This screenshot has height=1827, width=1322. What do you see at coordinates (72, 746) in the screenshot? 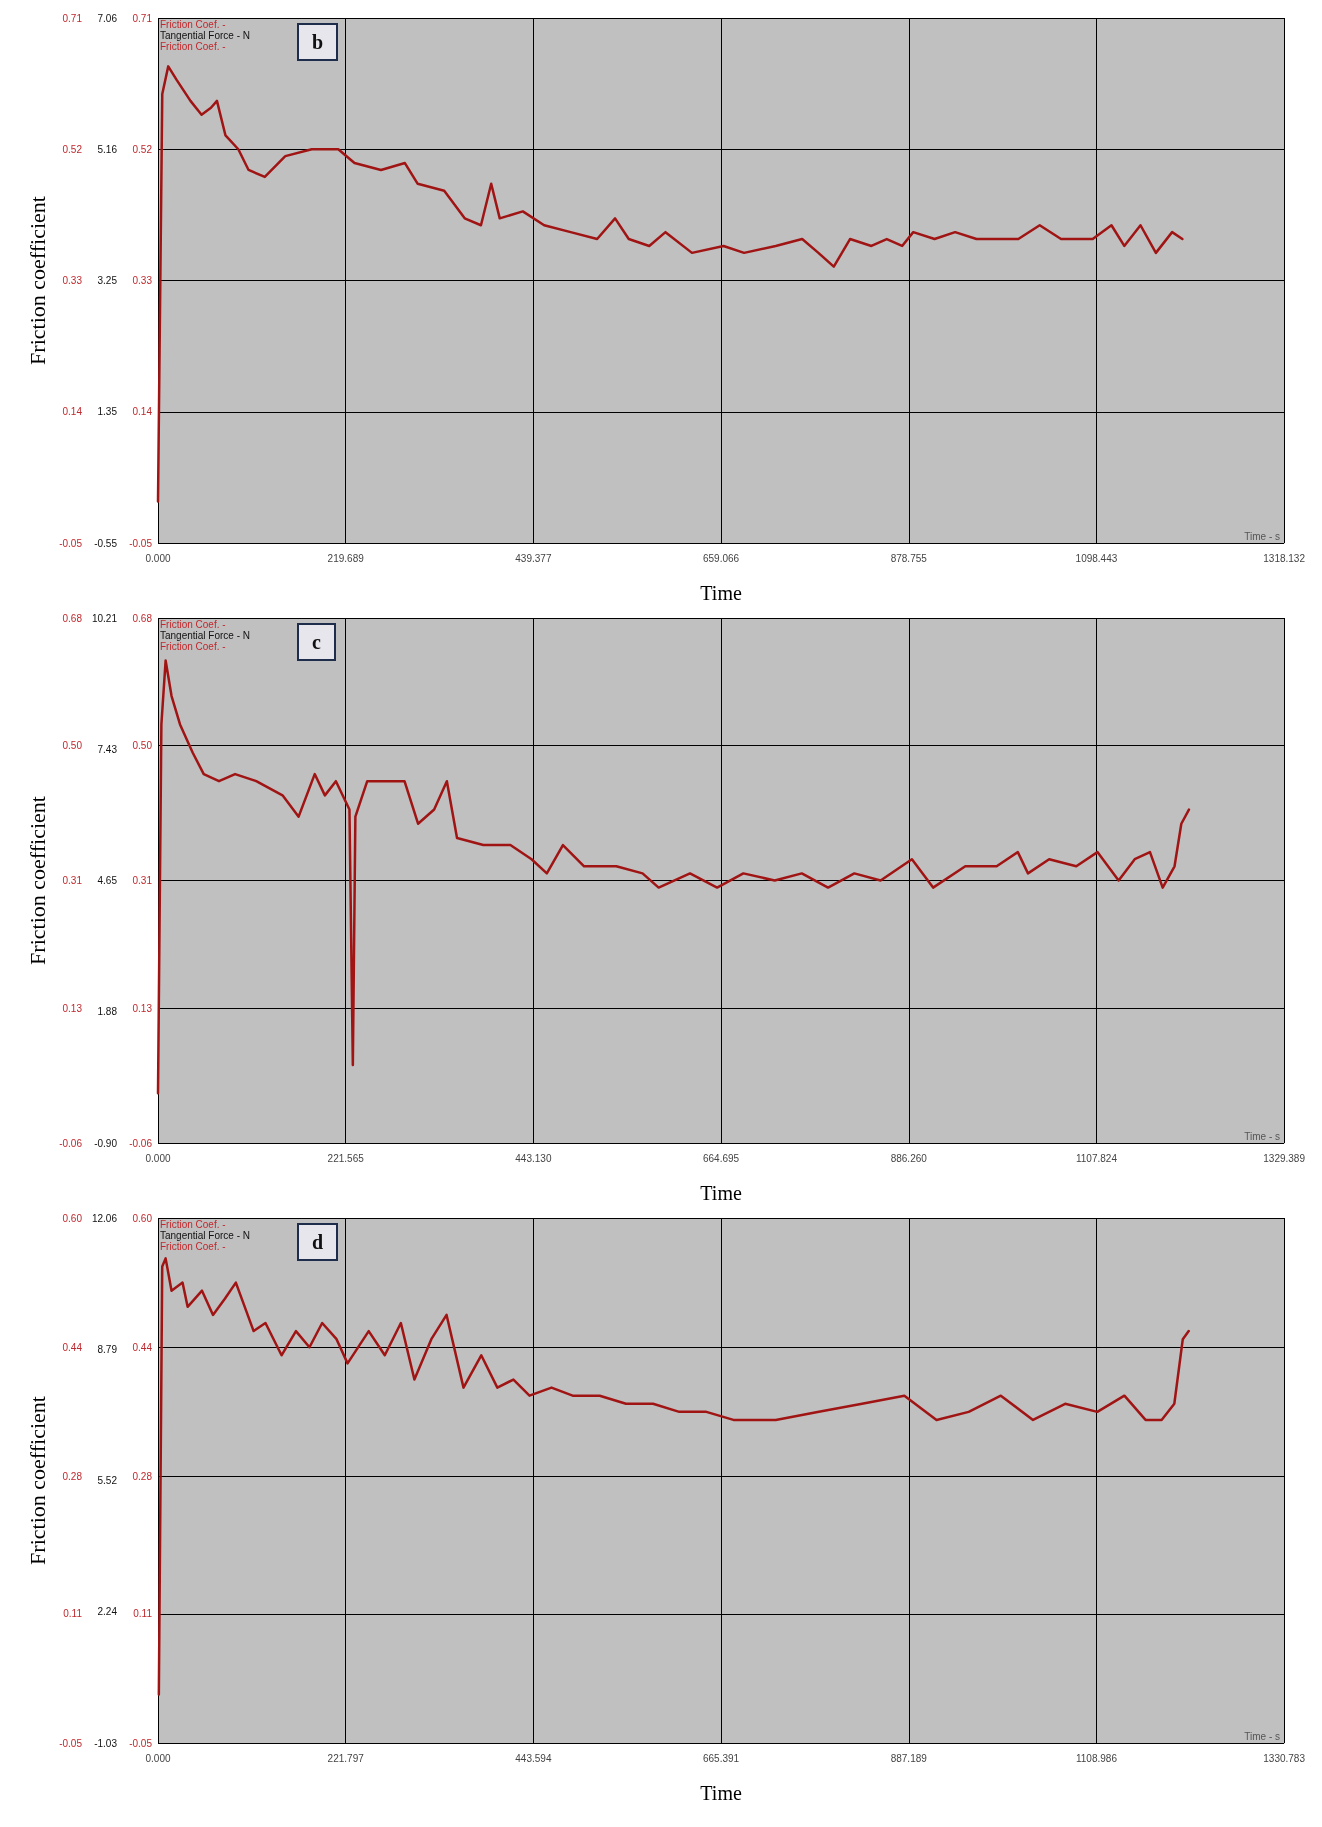
I see `y-tick-label: 0.50` at bounding box center [72, 746].